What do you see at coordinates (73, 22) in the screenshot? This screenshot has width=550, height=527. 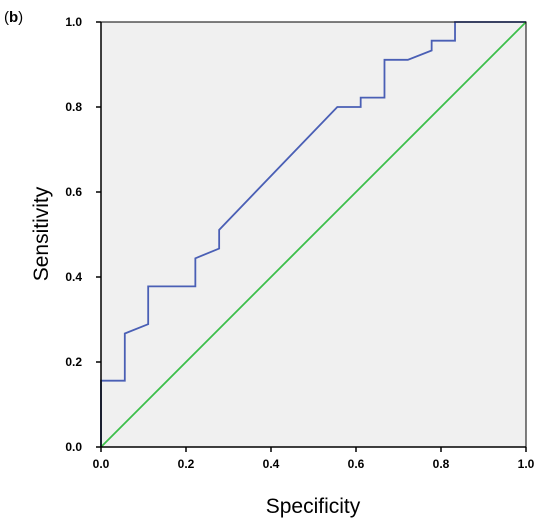 I see `y-tick-label: 1.0` at bounding box center [73, 22].